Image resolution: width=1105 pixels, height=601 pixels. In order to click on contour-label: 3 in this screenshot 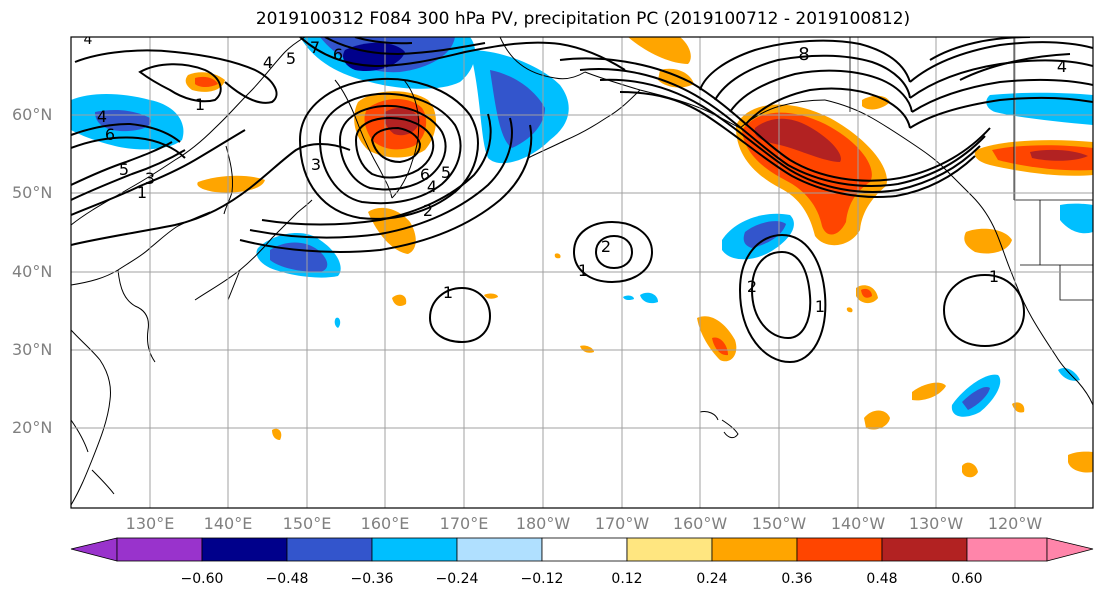, I will do `click(316, 164)`.